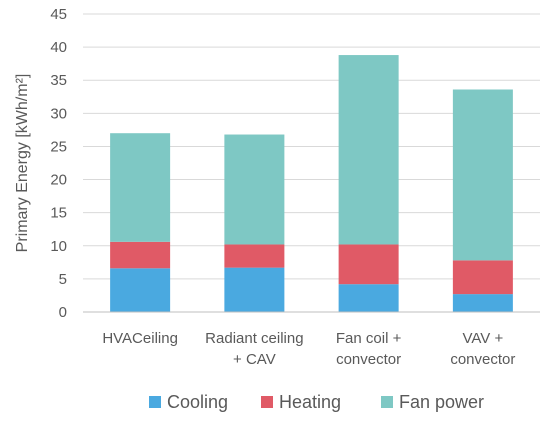  I want to click on y-tick-label: 25, so click(58, 146).